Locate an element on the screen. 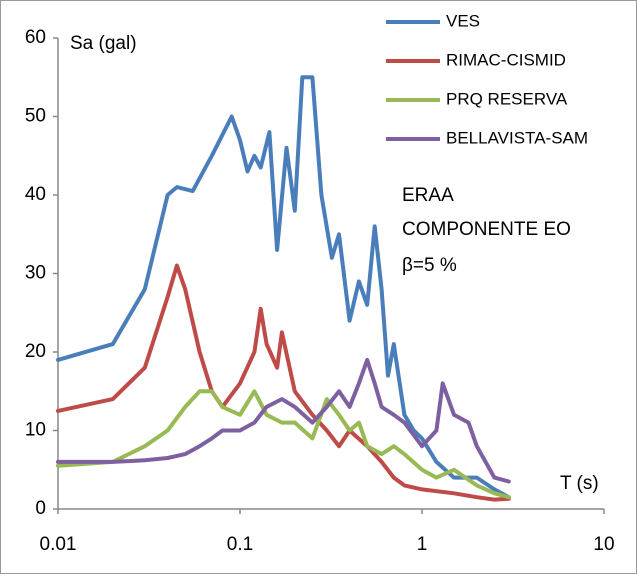 Image resolution: width=637 pixels, height=574 pixels. y-tick-label: 10 is located at coordinates (35, 430).